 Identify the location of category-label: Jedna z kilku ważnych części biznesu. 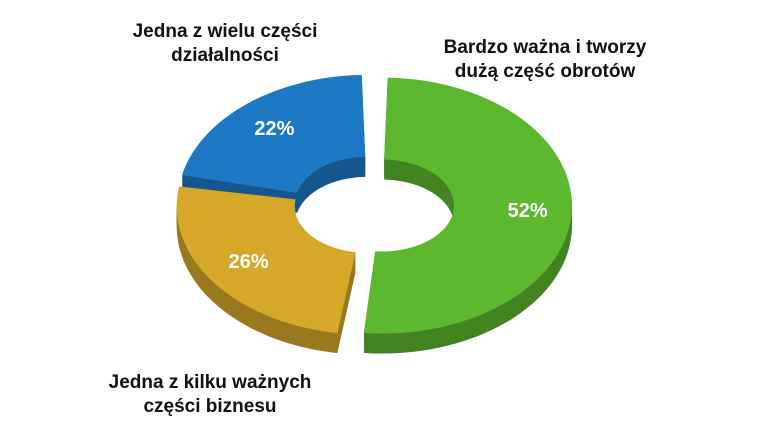
(210, 394).